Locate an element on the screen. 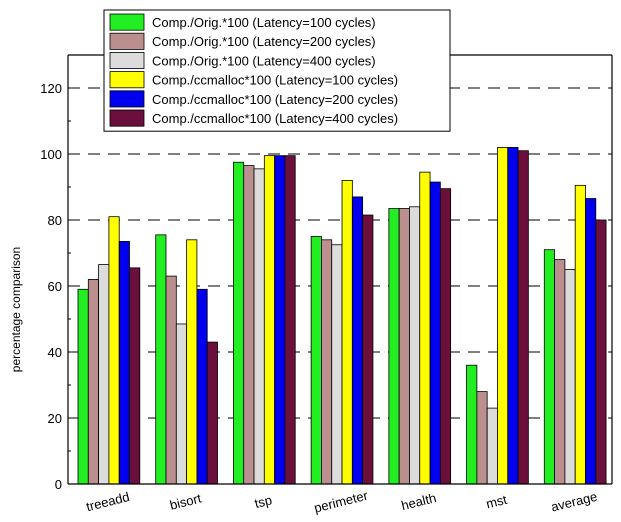  y-axis-label: percentage comparison is located at coordinates (16, 309).